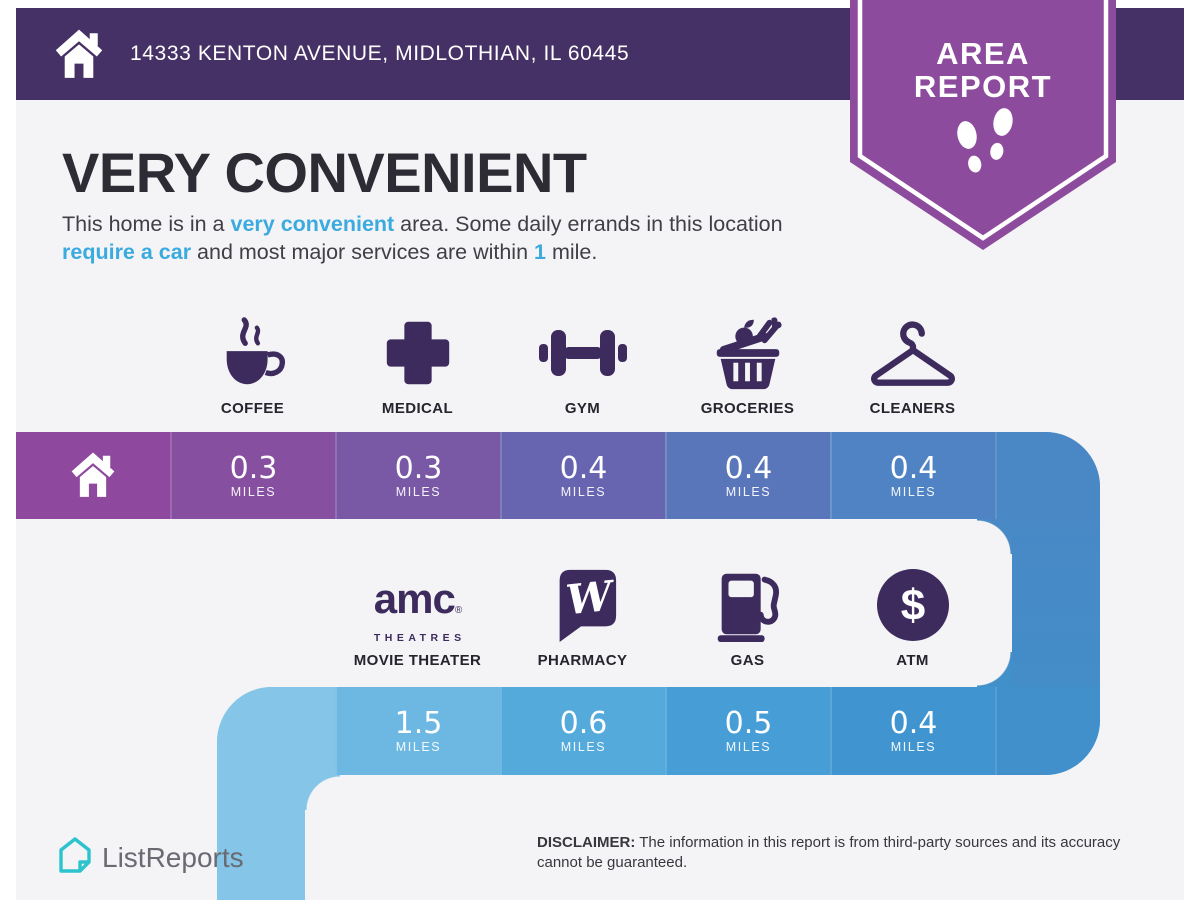  I want to click on grocery-basket-icon, so click(747, 345).